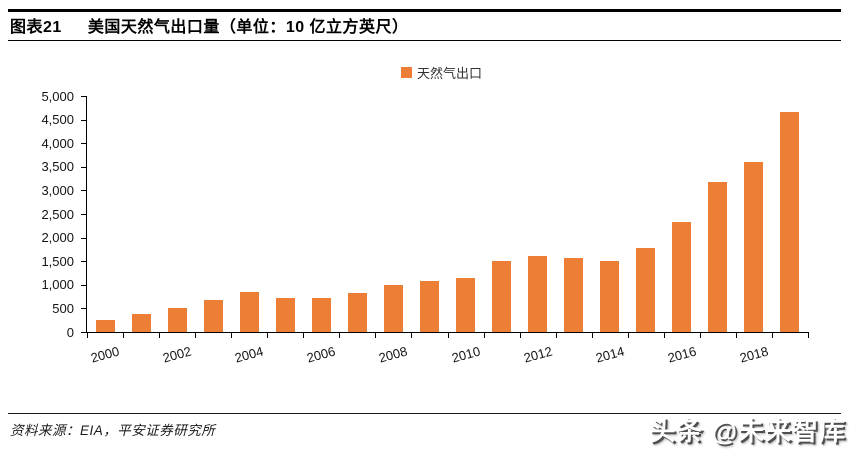 The image size is (849, 453). Describe the element at coordinates (70, 332) in the screenshot. I see `y-axis-label: 0` at that location.